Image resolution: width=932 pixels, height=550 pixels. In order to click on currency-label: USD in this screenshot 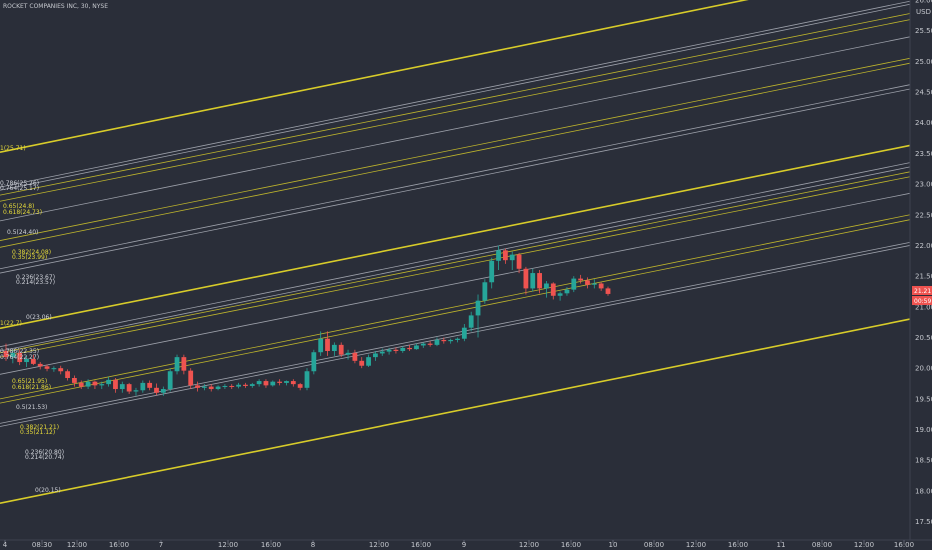, I will do `click(923, 12)`.